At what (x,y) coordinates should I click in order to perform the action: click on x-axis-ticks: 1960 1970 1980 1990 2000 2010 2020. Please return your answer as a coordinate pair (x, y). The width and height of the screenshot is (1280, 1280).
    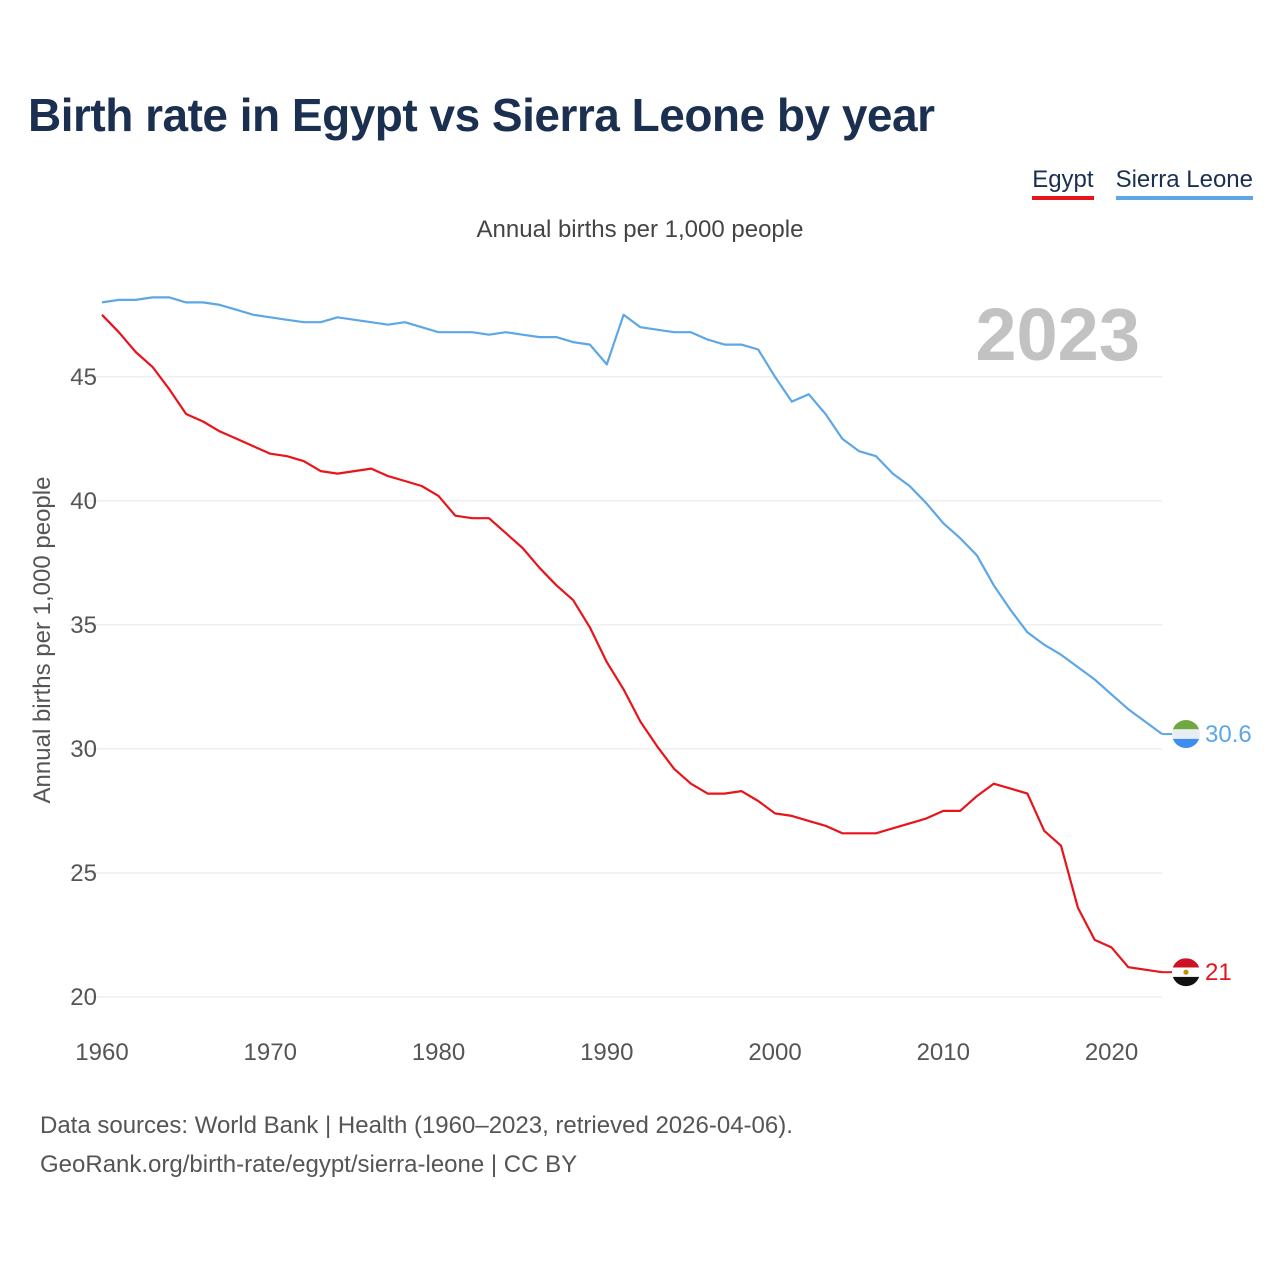
    Looking at the image, I should click on (606, 1052).